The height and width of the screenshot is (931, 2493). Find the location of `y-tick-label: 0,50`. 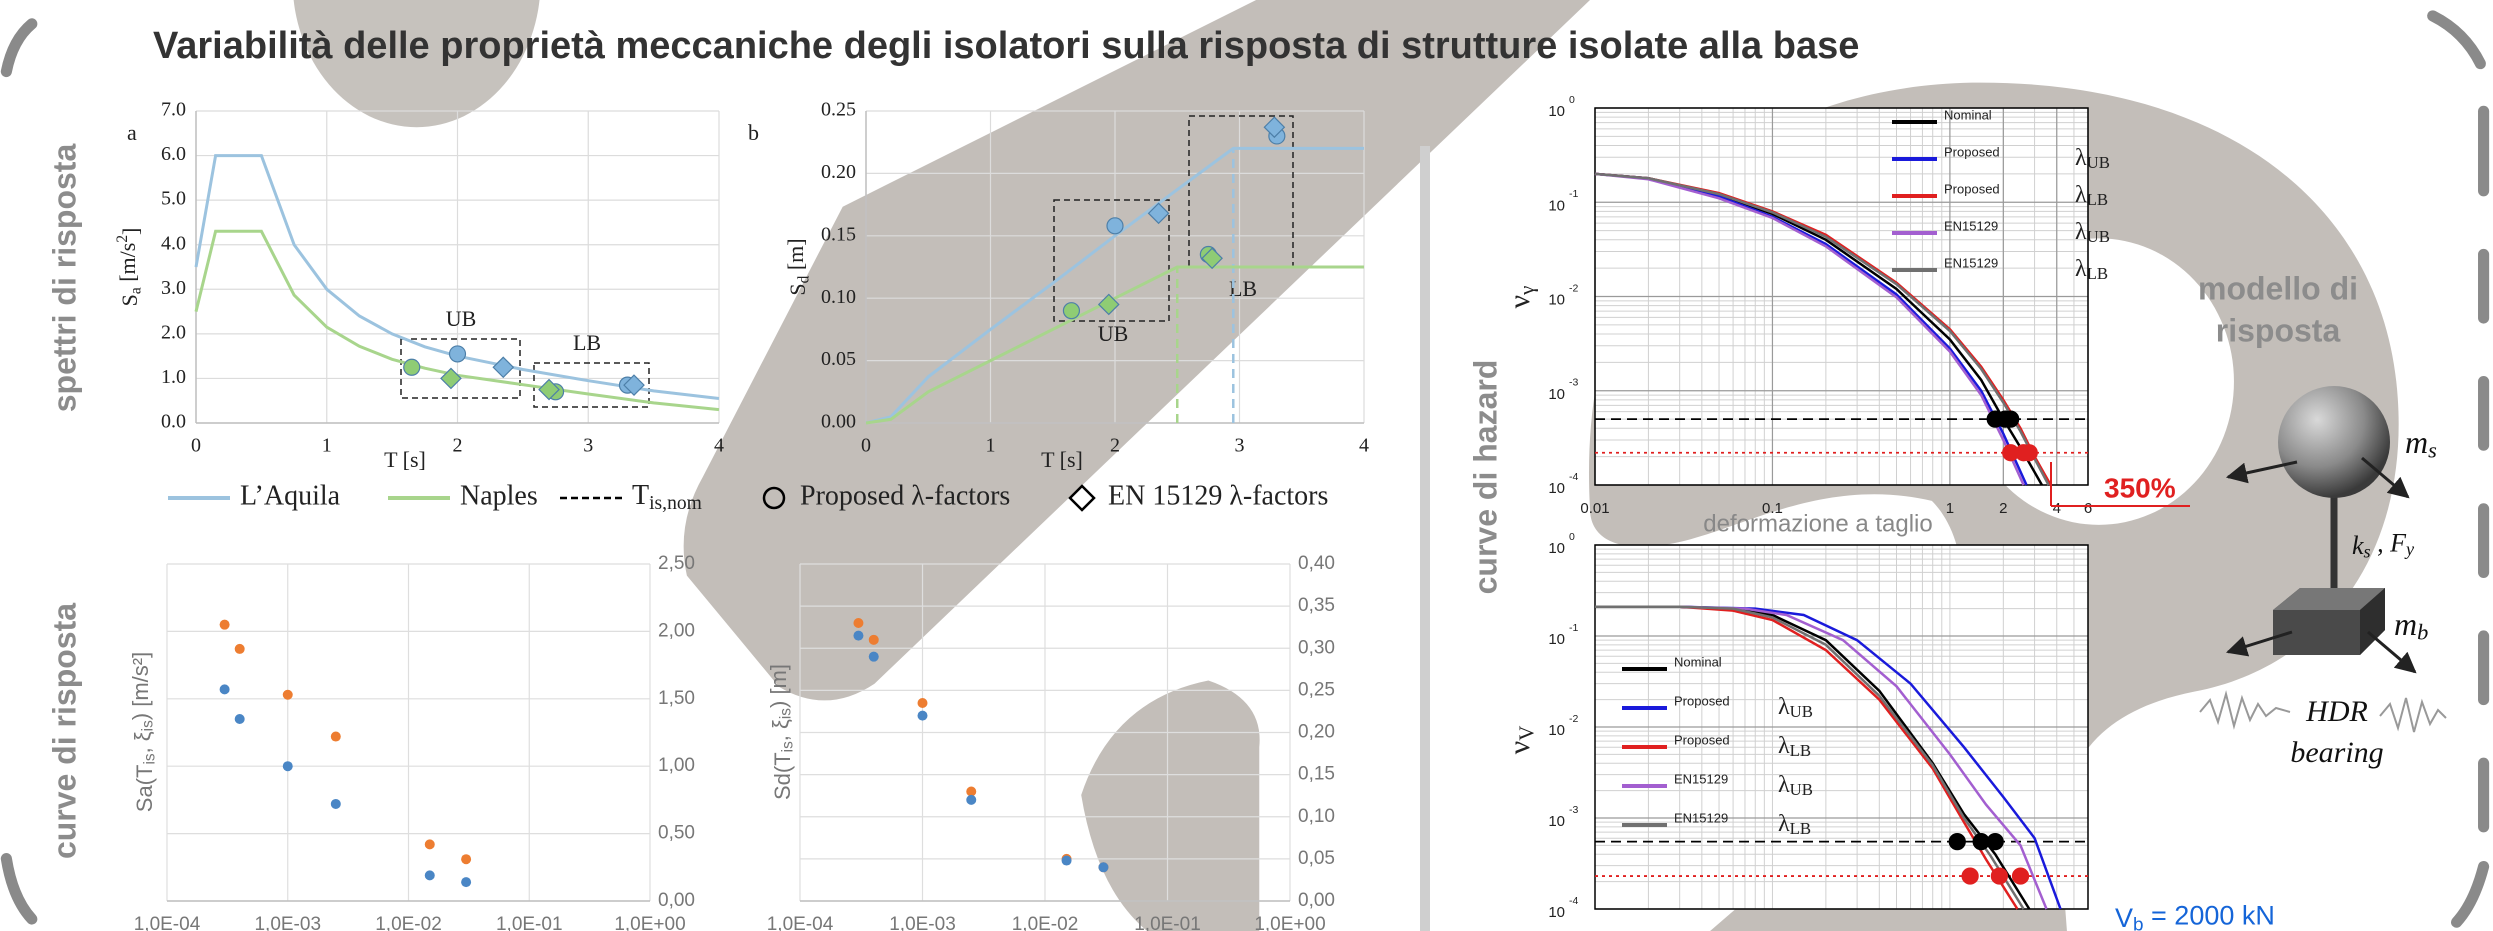

y-tick-label: 0,50 is located at coordinates (676, 833).